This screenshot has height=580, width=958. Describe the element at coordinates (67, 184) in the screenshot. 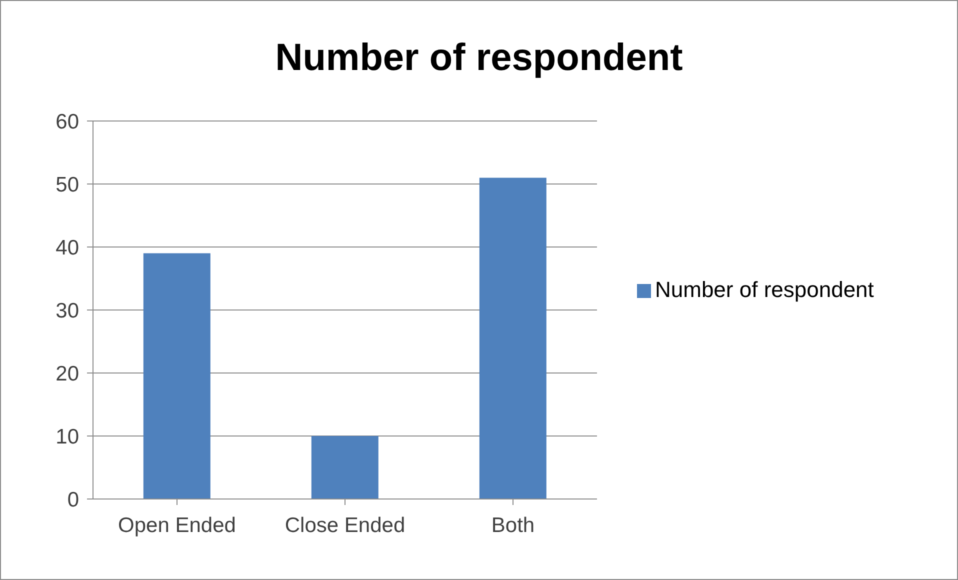

I see `y-tick-label: 50` at that location.